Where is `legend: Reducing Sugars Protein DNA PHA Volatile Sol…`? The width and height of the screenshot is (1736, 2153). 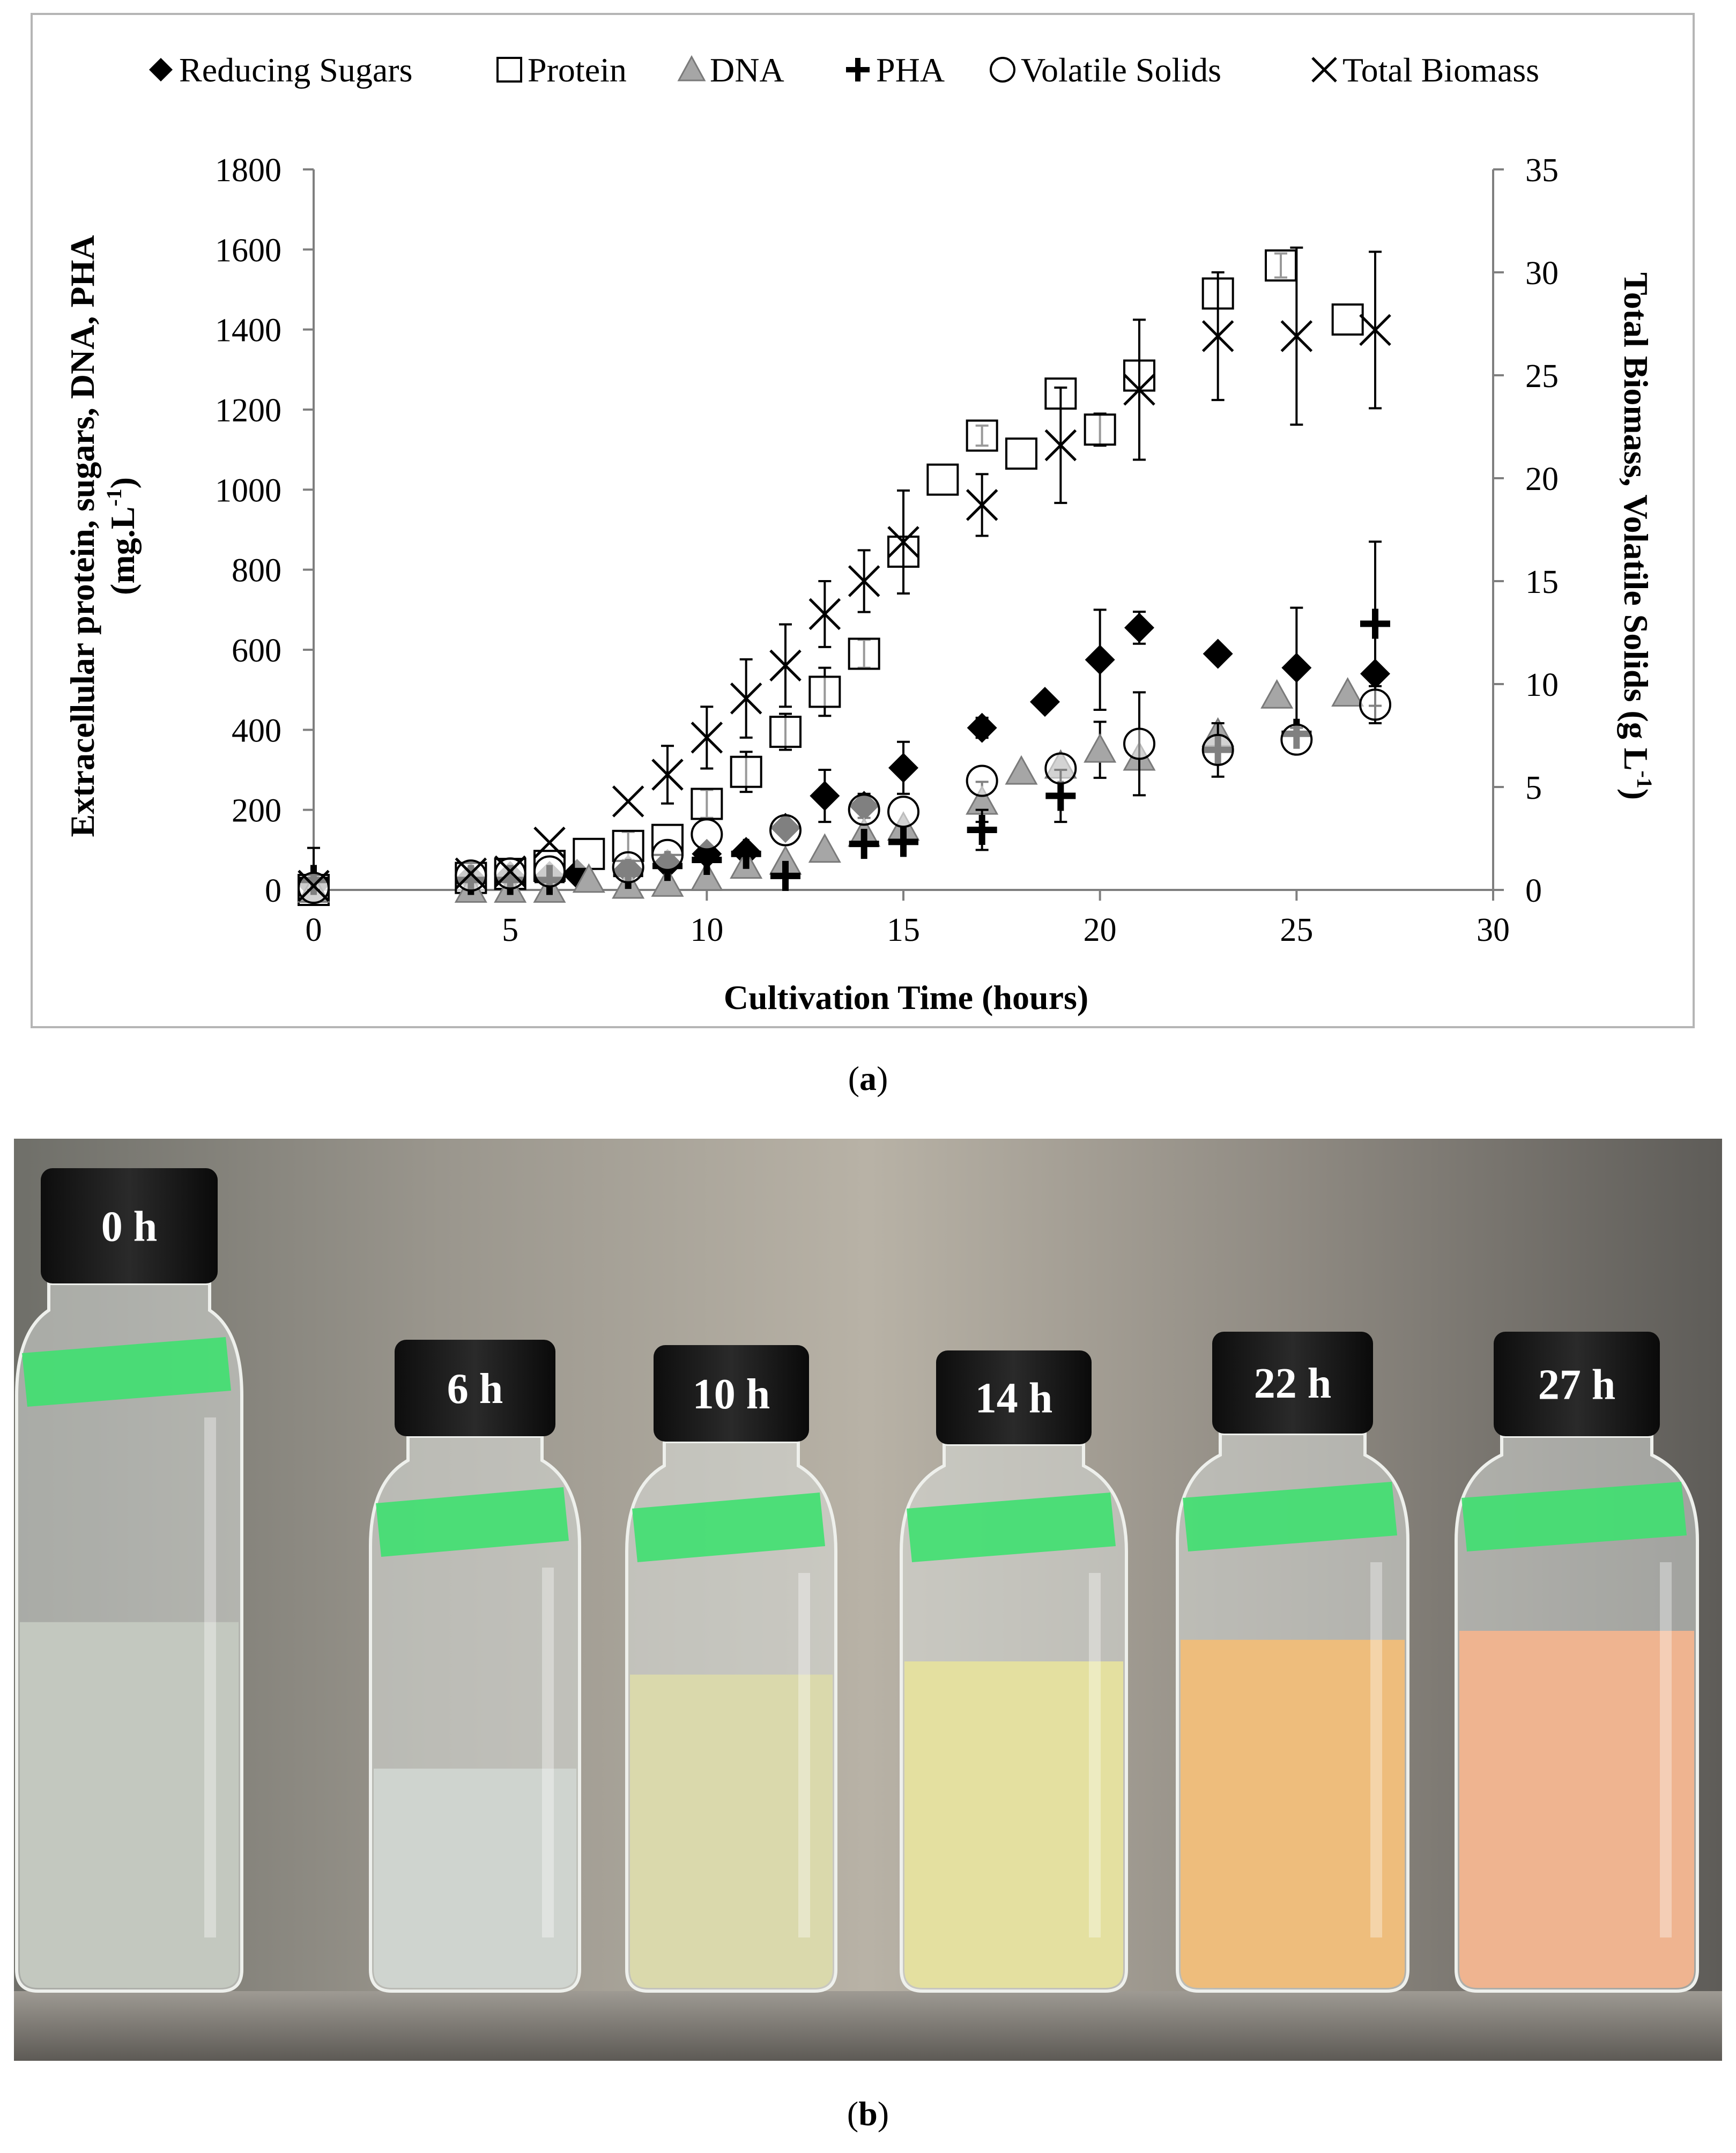 legend: Reducing Sugars Protein DNA PHA Volatile Sol… is located at coordinates (844, 70).